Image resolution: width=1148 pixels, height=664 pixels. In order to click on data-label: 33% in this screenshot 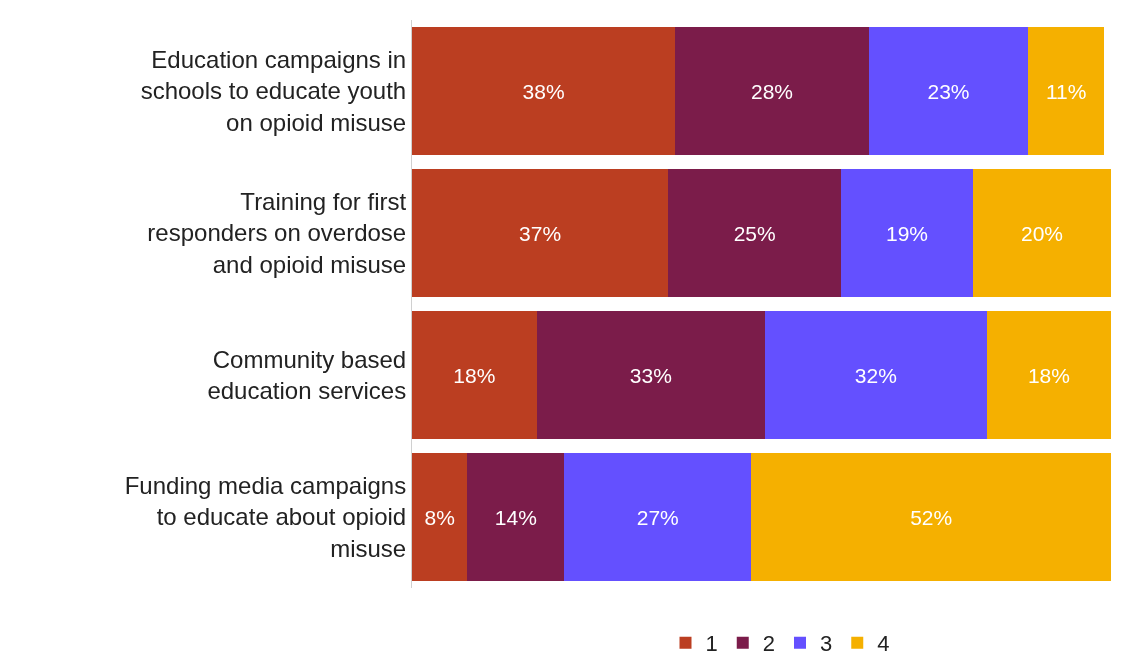, I will do `click(650, 375)`.